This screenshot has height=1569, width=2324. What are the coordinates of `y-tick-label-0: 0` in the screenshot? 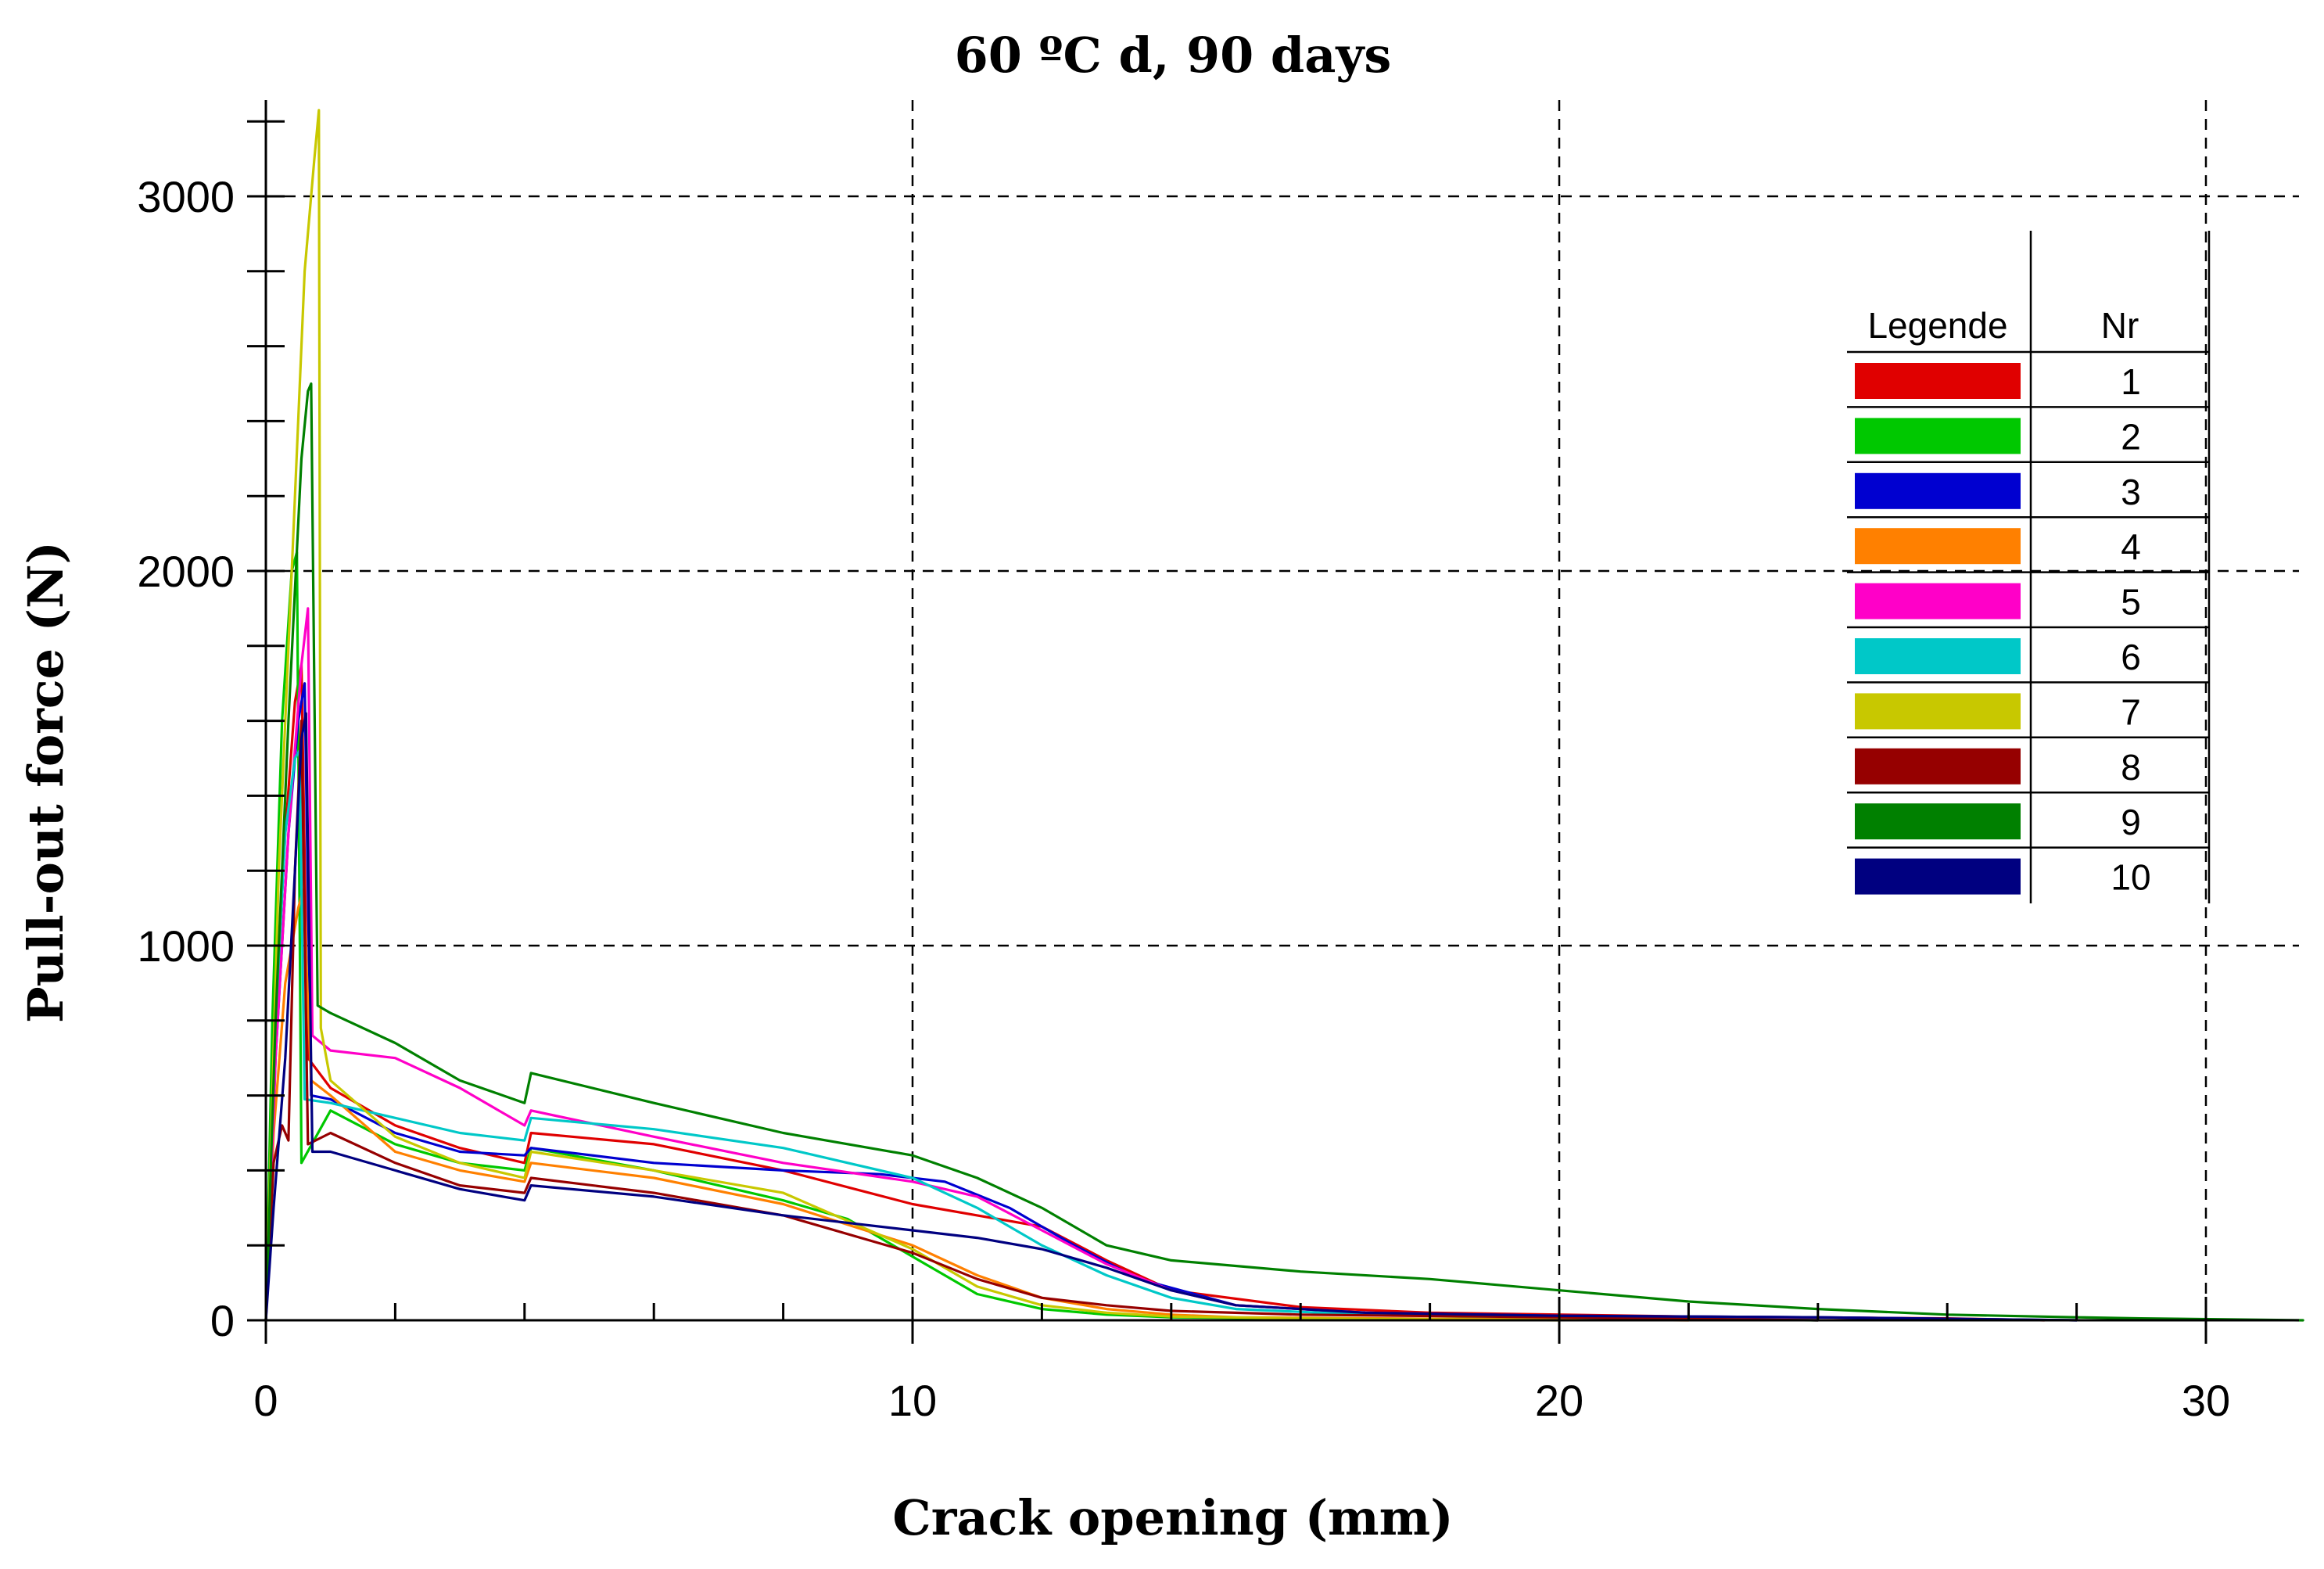 It's located at (222, 1320).